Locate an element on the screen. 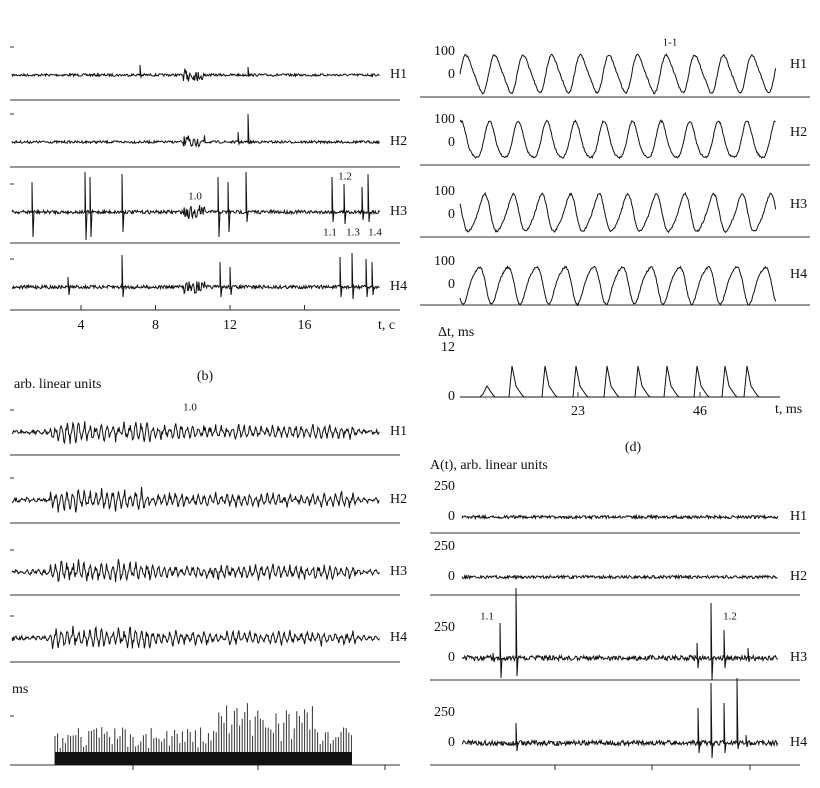 Image resolution: width=820 pixels, height=788 pixels. bar-panel-label: ms is located at coordinates (20, 689).